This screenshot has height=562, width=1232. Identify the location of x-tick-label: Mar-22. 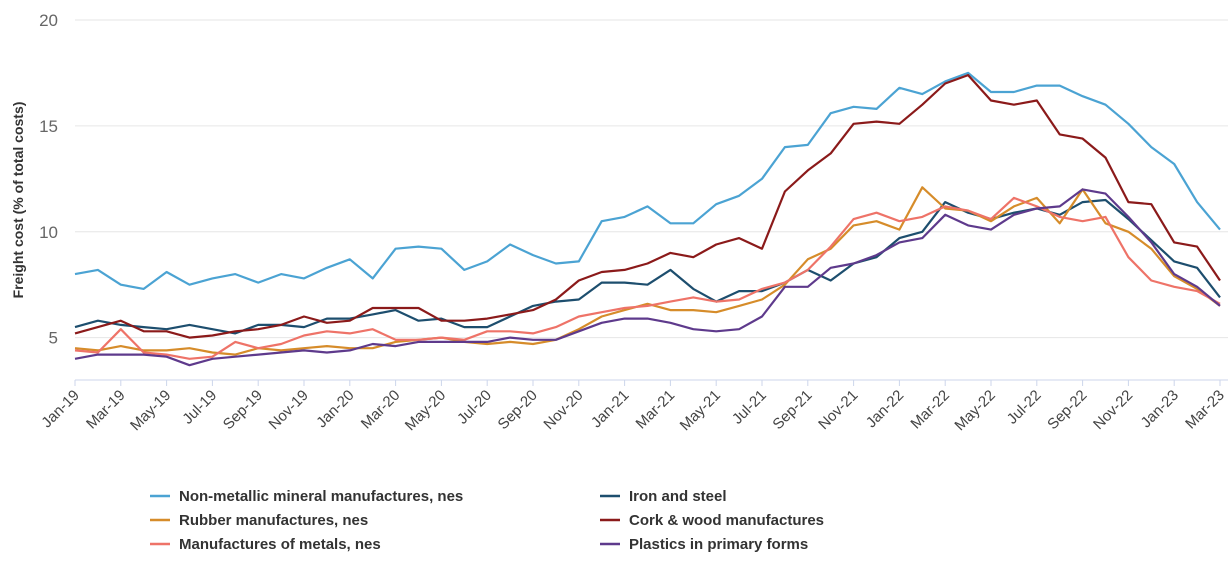
(930, 410).